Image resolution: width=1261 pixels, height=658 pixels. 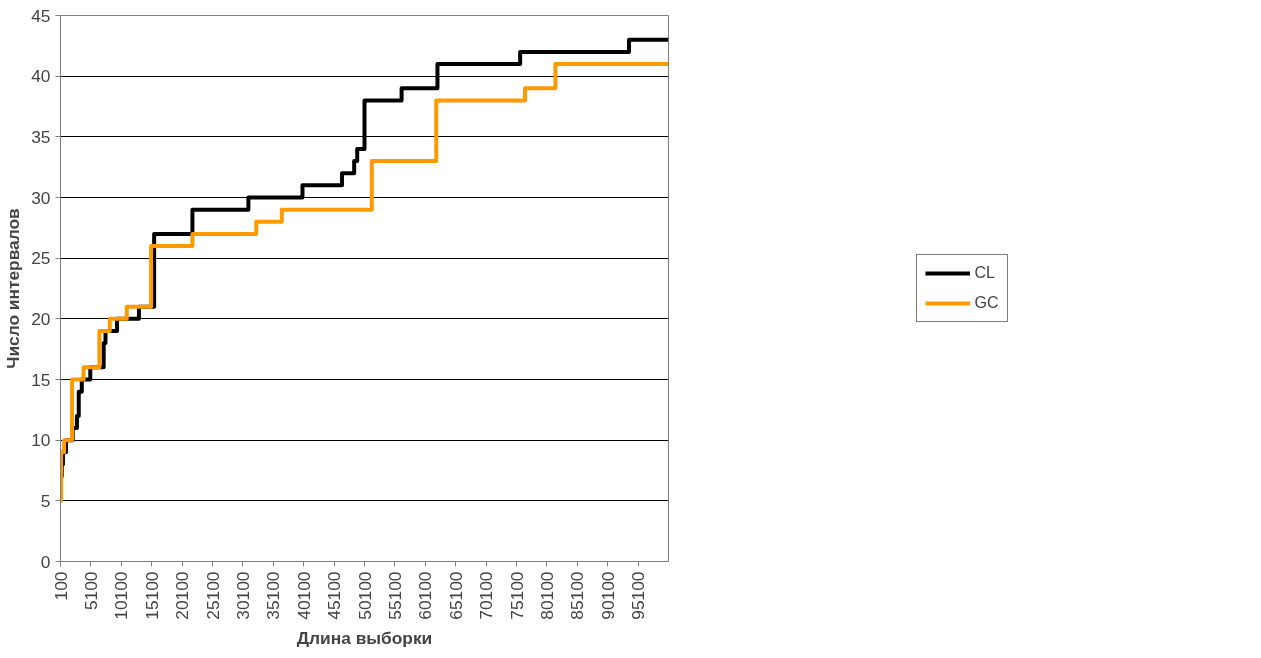 I want to click on x-tick-label: 80100, so click(x=546, y=595).